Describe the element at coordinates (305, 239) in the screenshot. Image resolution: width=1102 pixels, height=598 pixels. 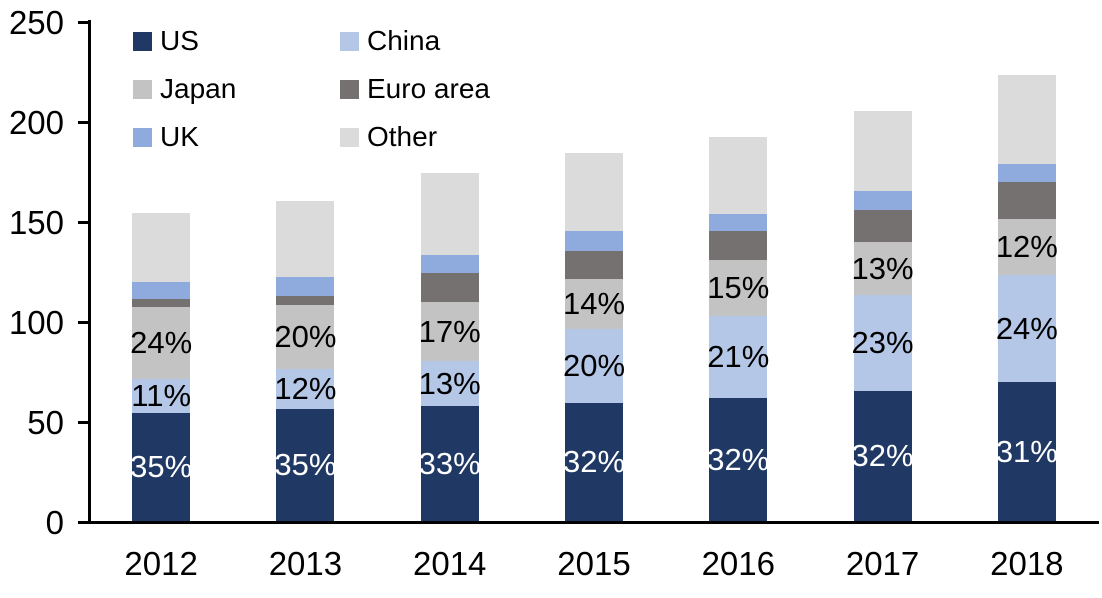
I see `bar-segment-other-2013` at that location.